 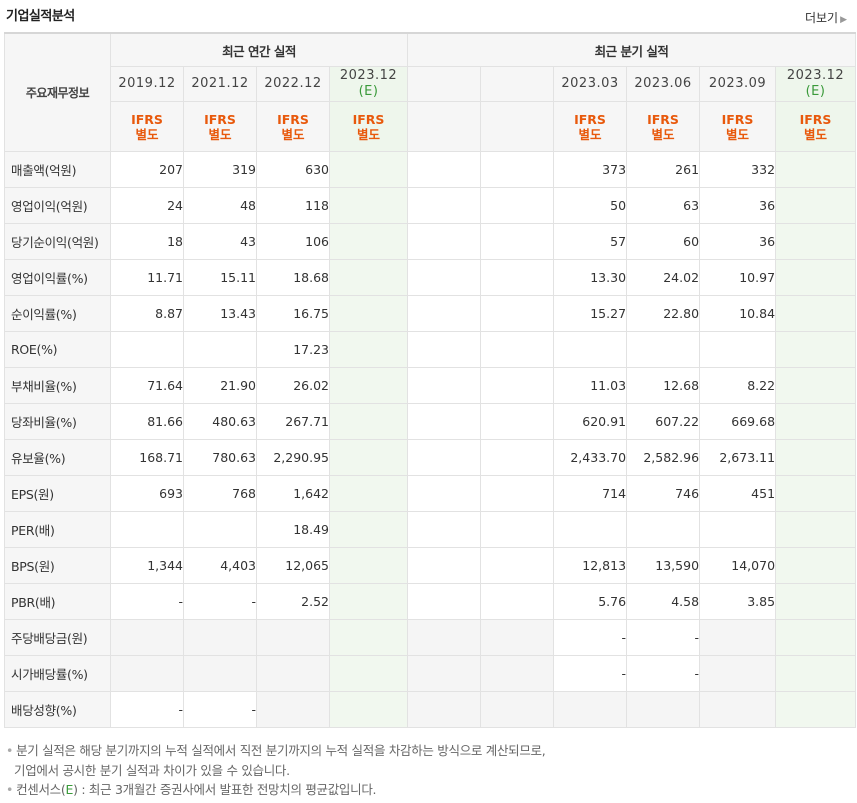 What do you see at coordinates (590, 313) in the screenshot?
I see `table-cell: 15.27` at bounding box center [590, 313].